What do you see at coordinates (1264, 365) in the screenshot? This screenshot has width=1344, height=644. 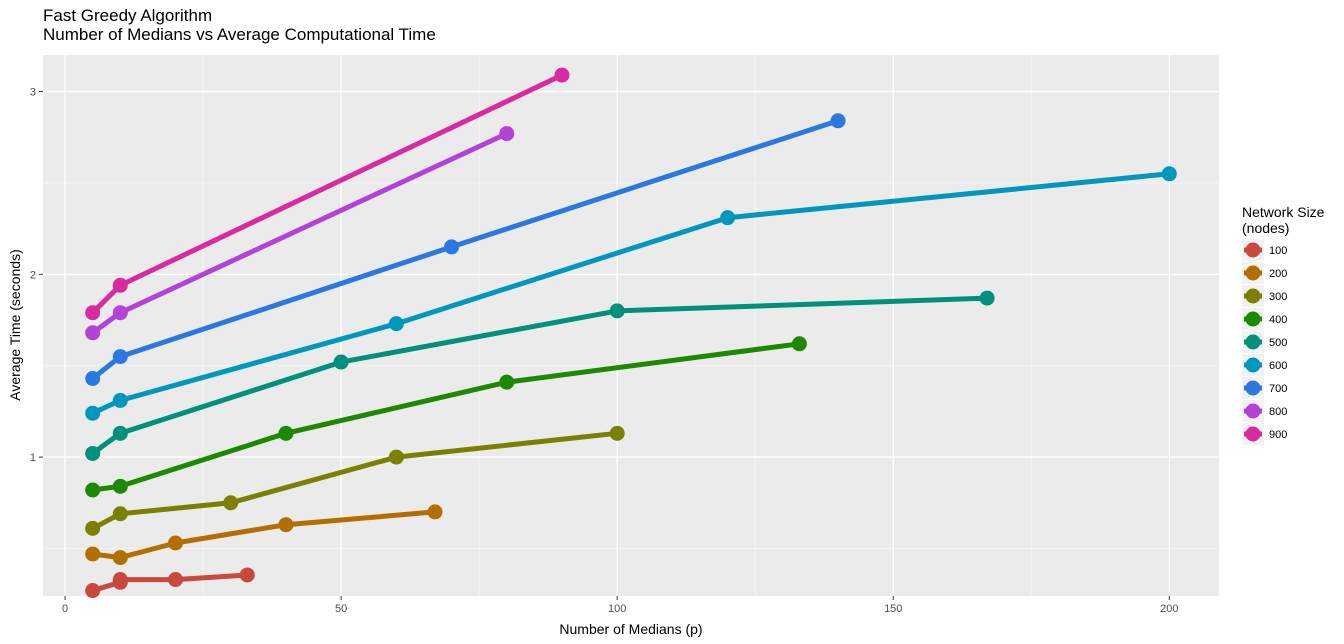 I see `legend-item-600: 600` at bounding box center [1264, 365].